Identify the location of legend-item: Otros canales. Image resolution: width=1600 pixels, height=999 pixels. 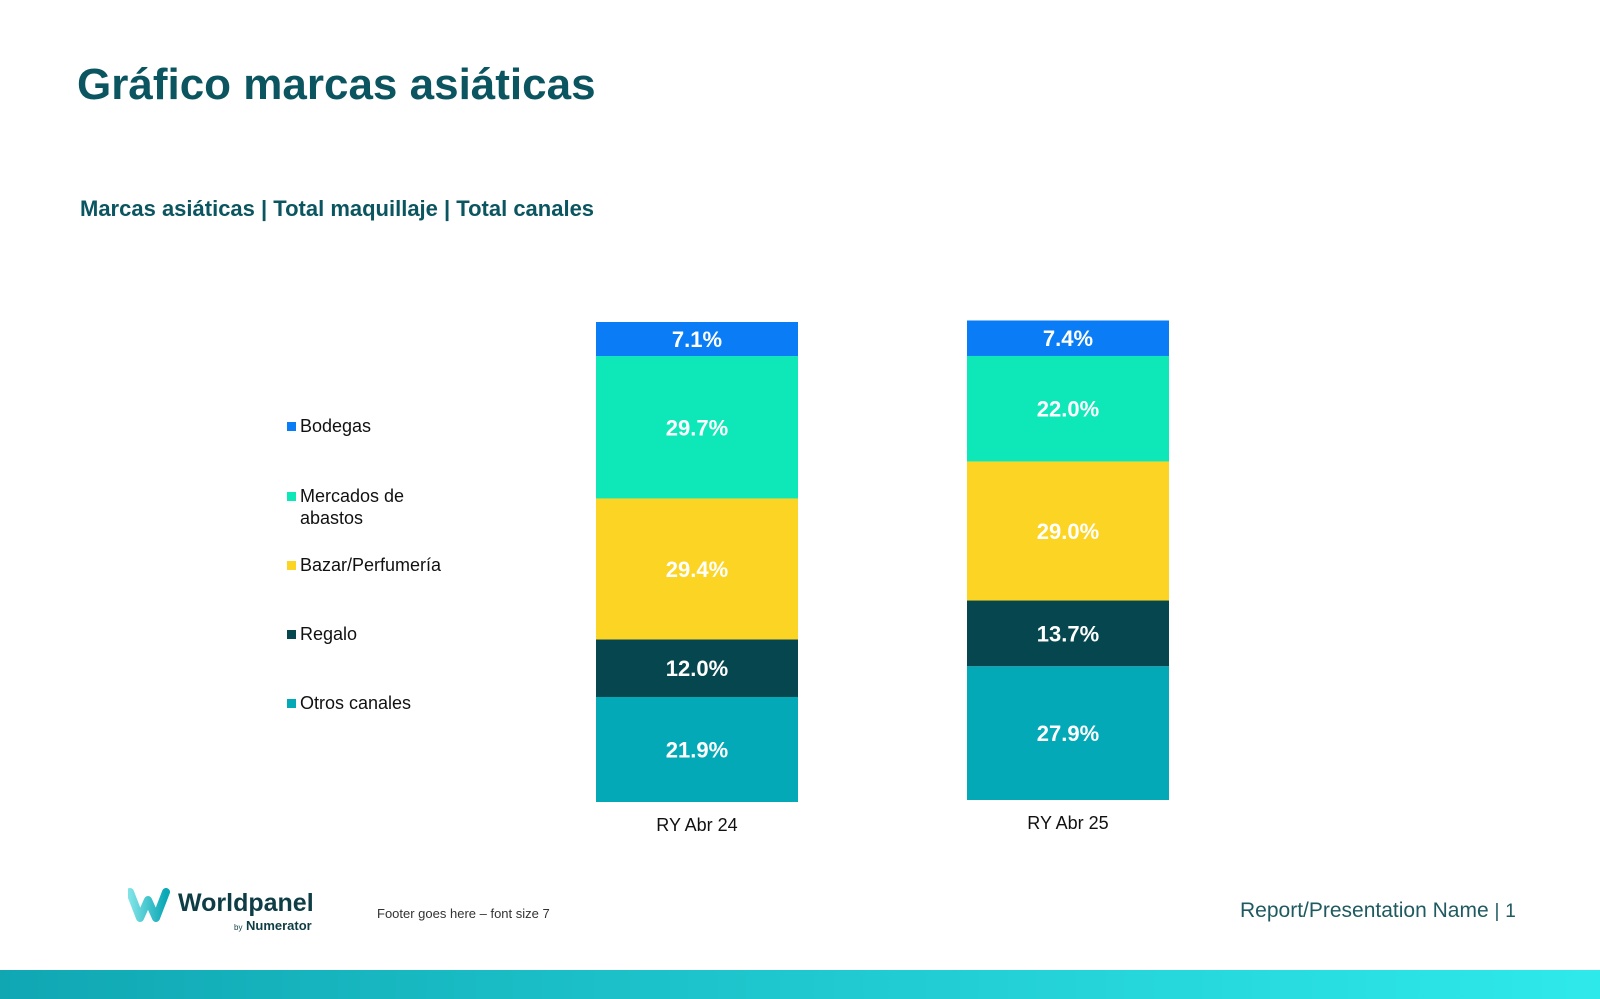
(377, 703).